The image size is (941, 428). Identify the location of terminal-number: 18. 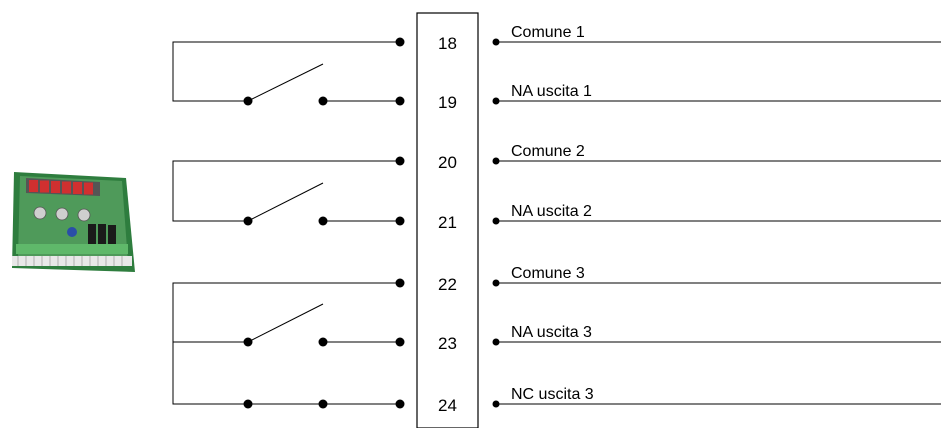
(447, 43).